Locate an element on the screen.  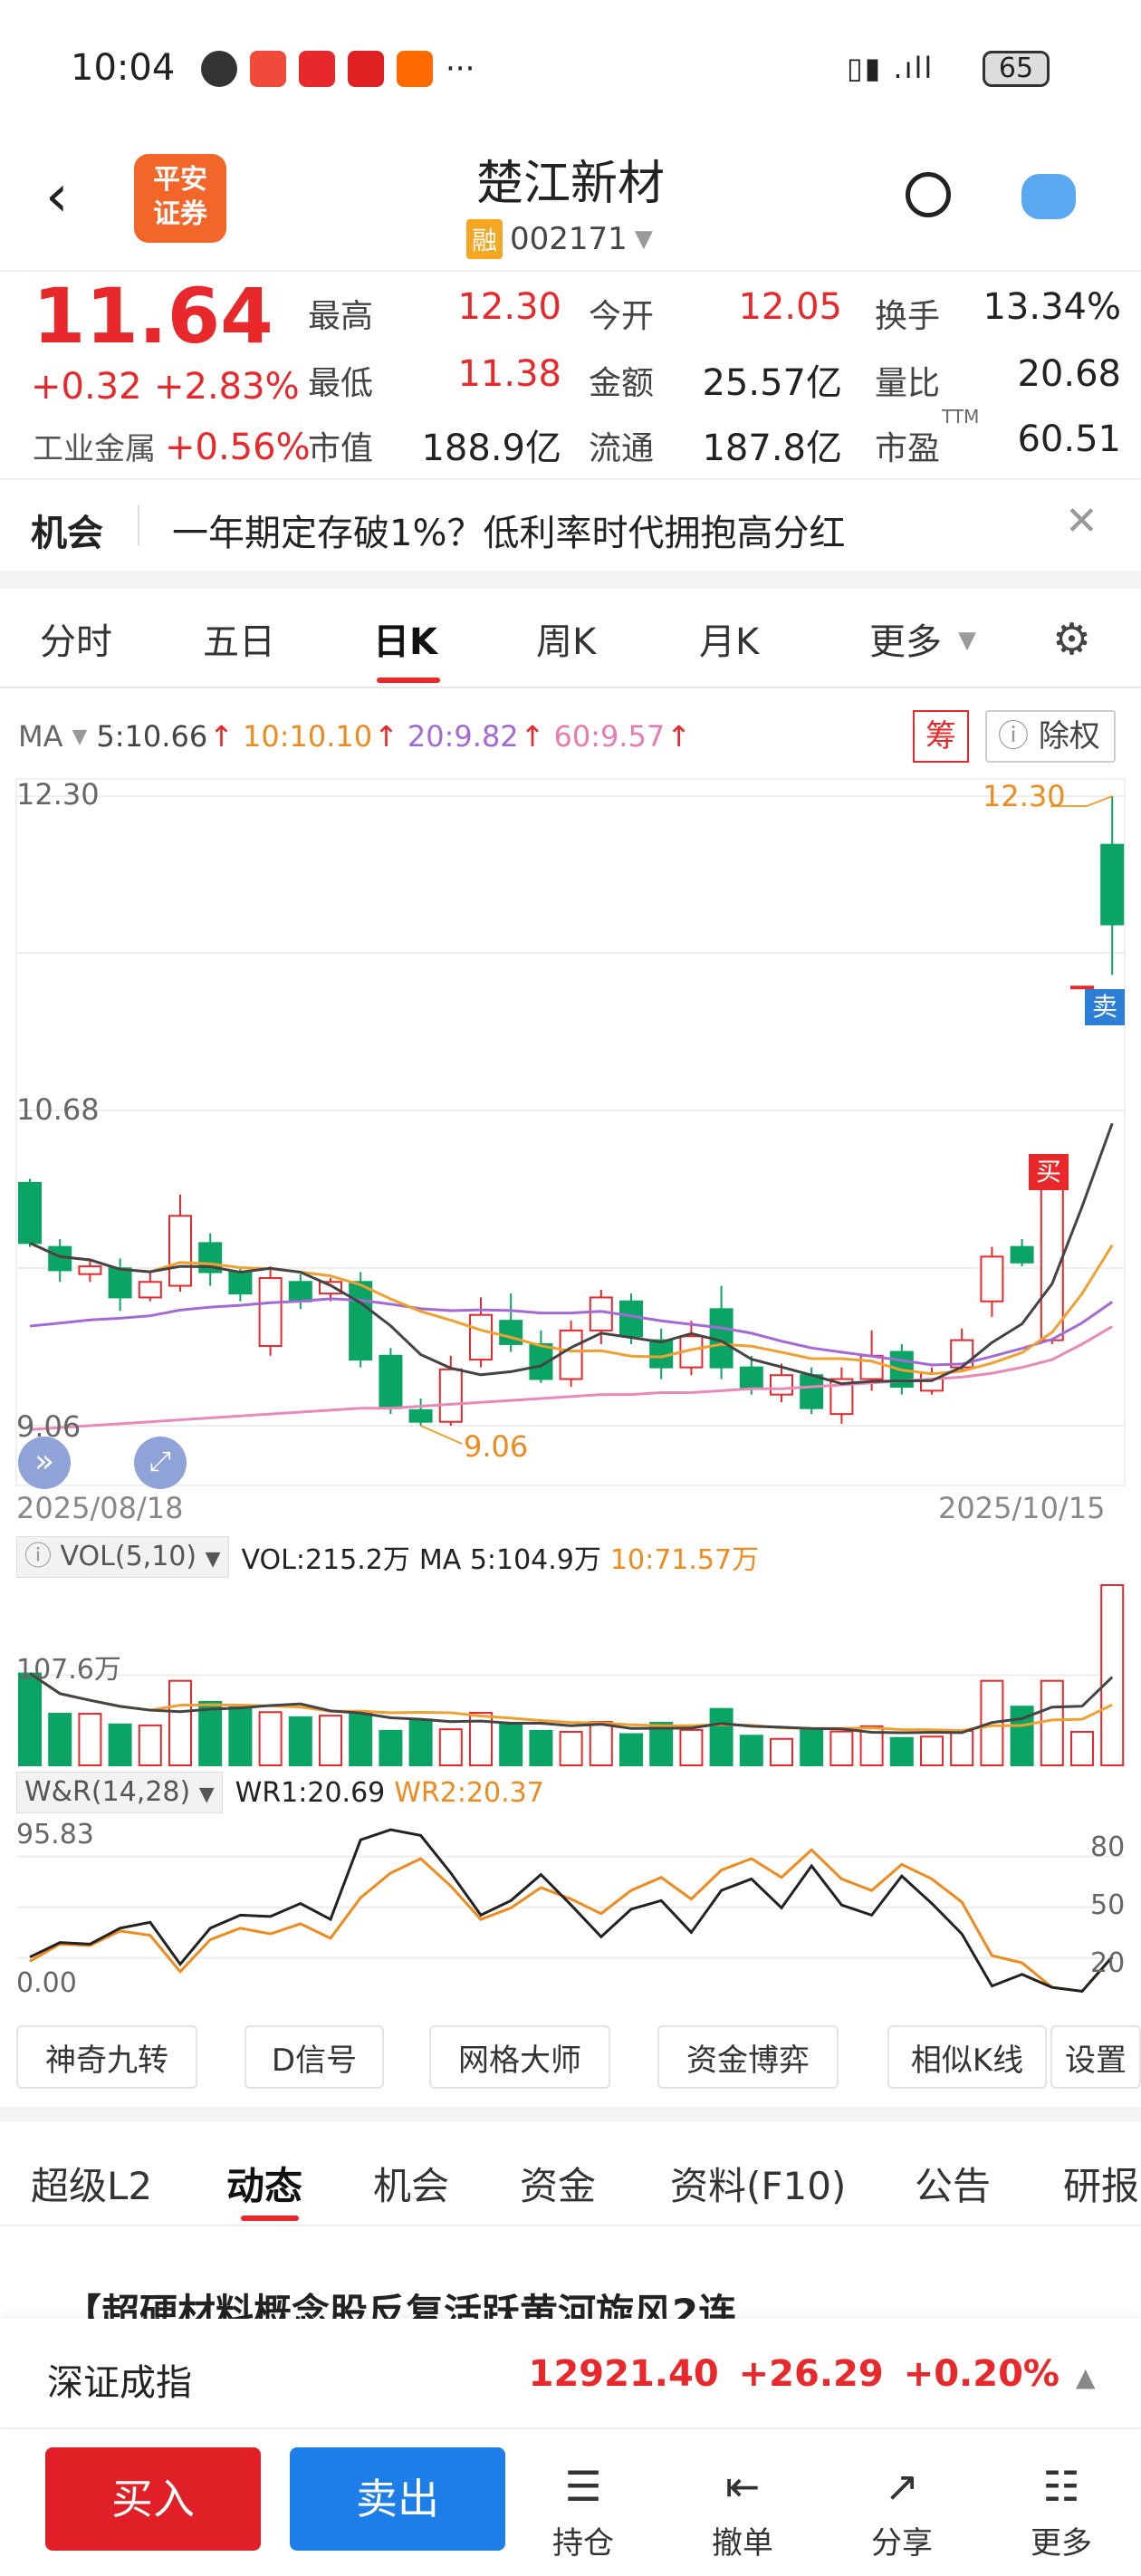
ma-legend: MA ▼ 5:10.66 ↑ 10:10.10 ↑ 20:9.82 ↑ 60:9.57 ↑ is located at coordinates (354, 736).